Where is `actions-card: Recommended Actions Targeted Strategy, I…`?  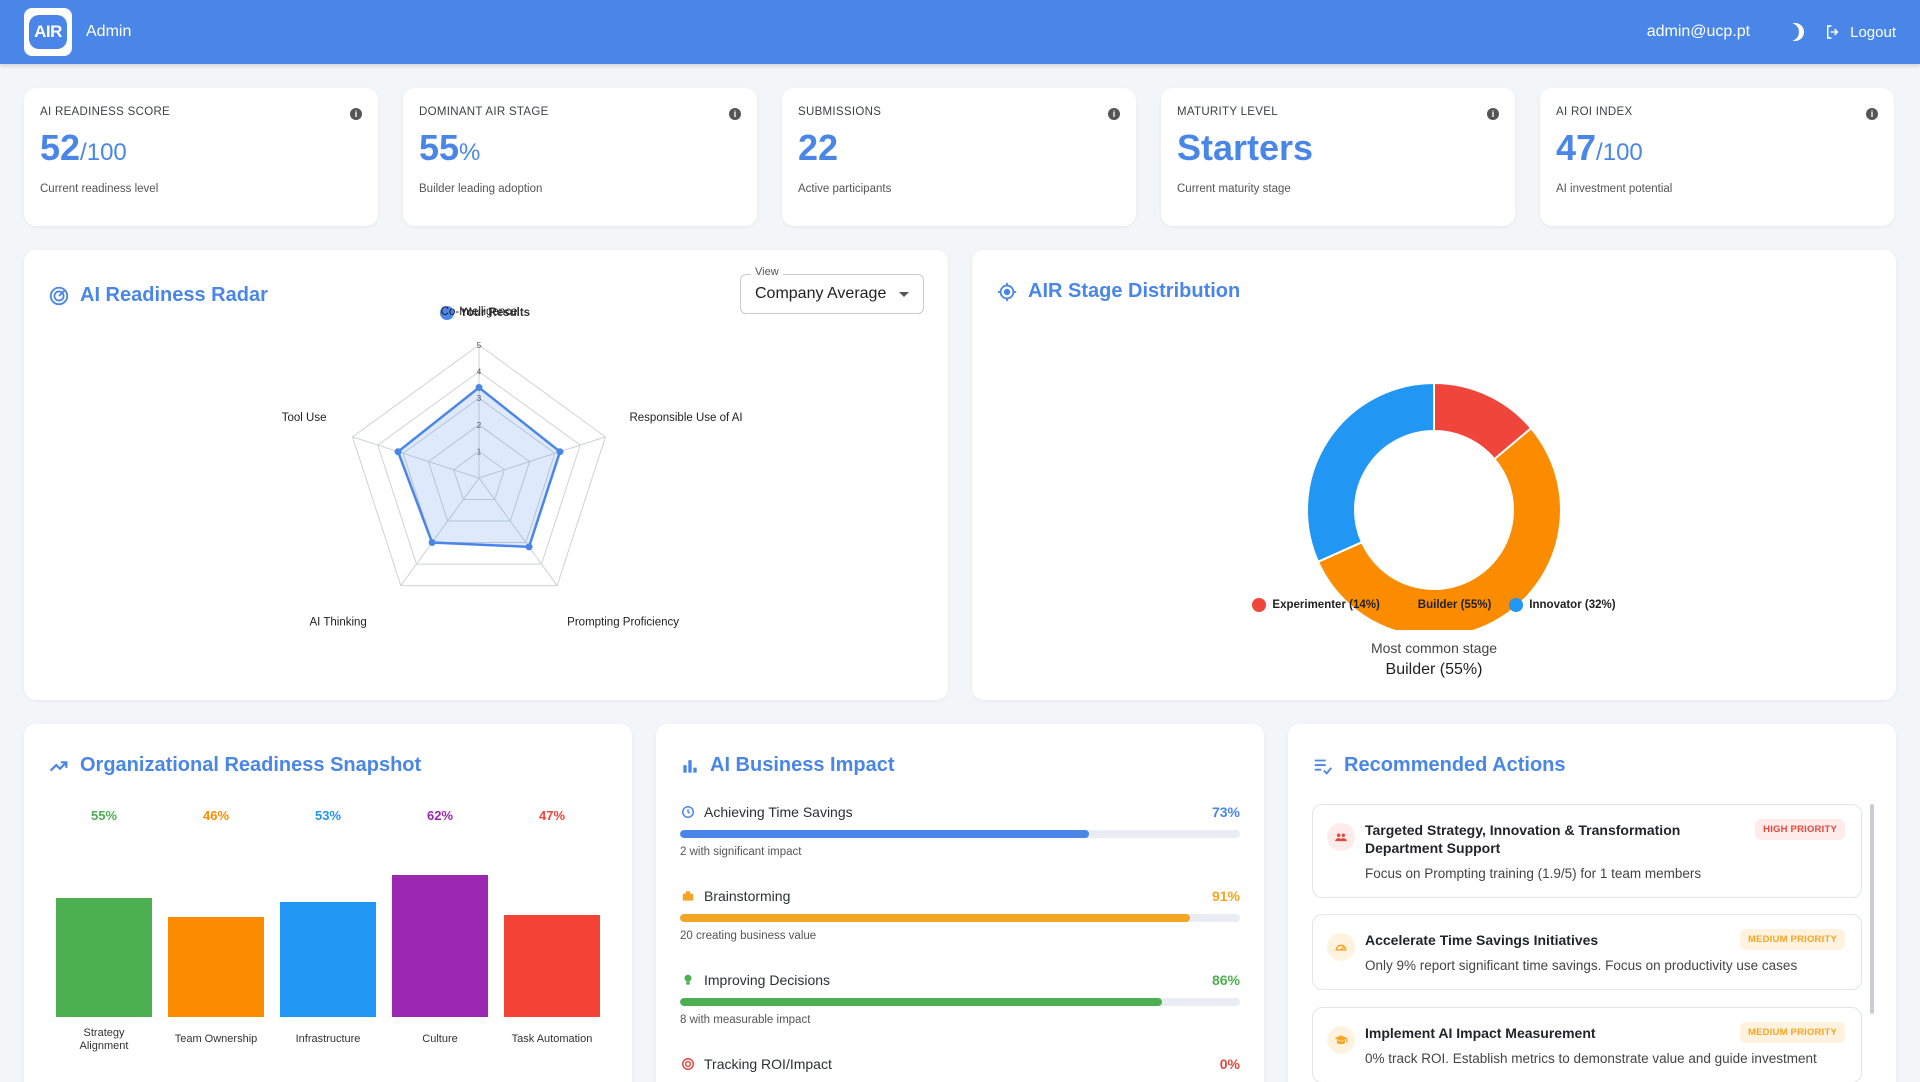 actions-card: Recommended Actions Targeted Strategy, I… is located at coordinates (1592, 903).